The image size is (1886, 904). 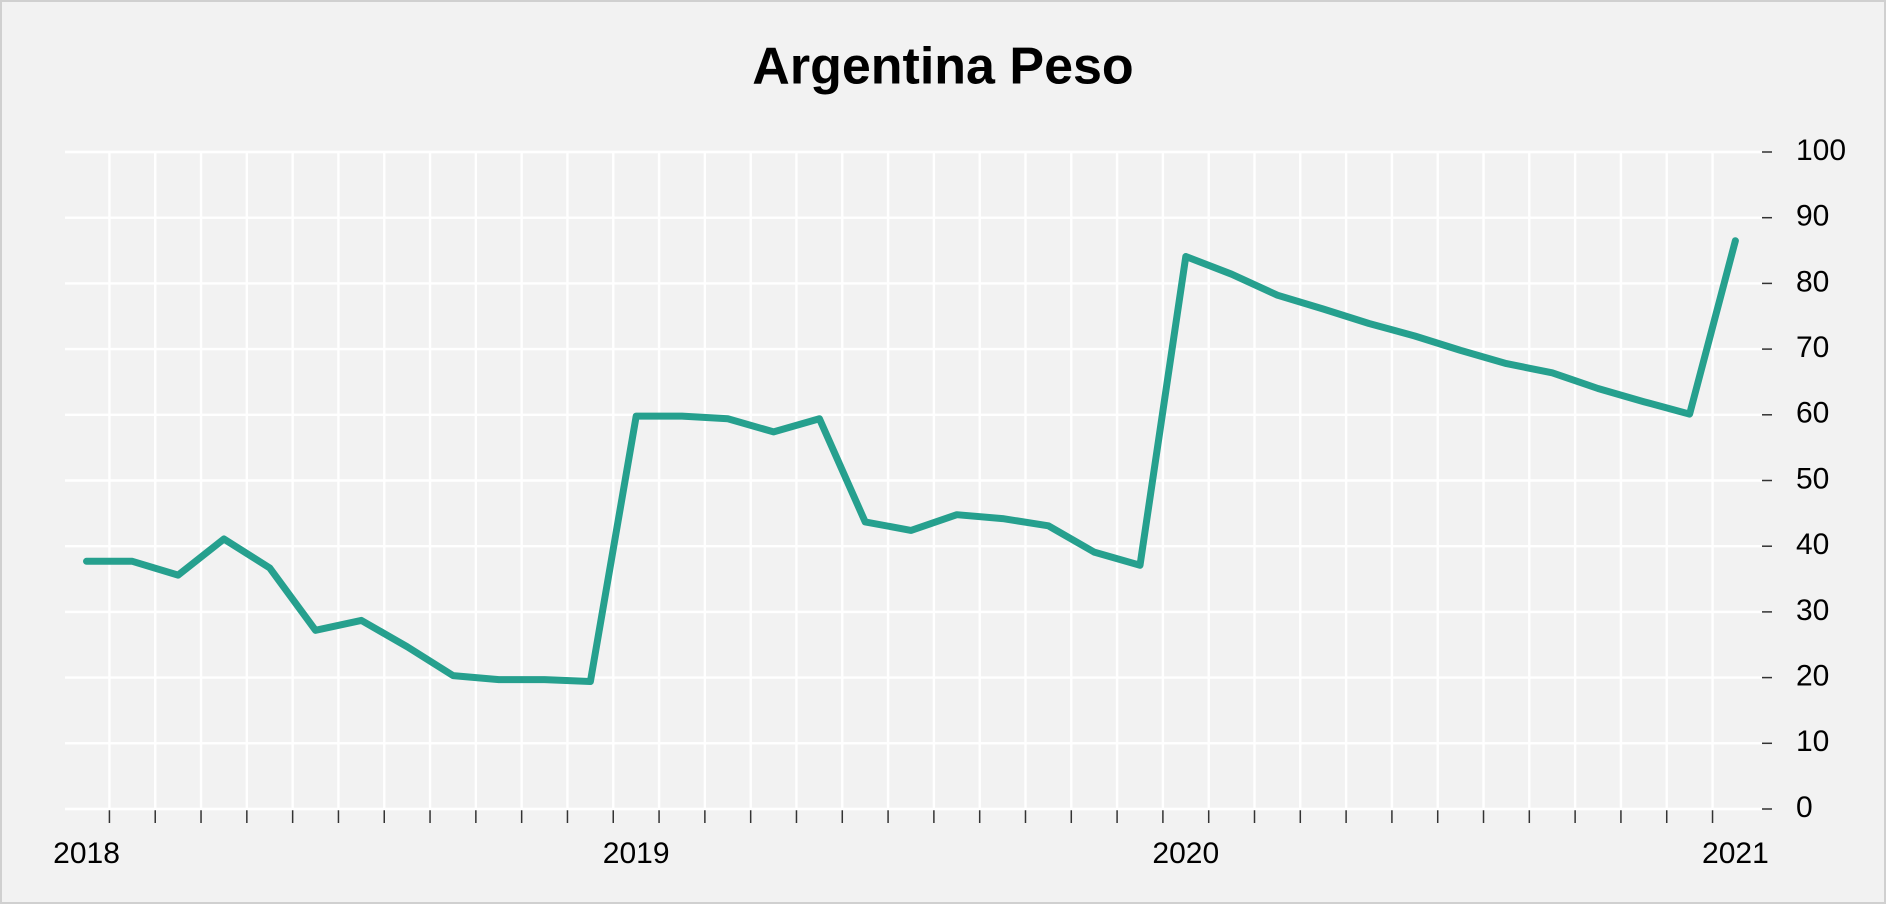 What do you see at coordinates (1812, 741) in the screenshot?
I see `y-tick-label: 10` at bounding box center [1812, 741].